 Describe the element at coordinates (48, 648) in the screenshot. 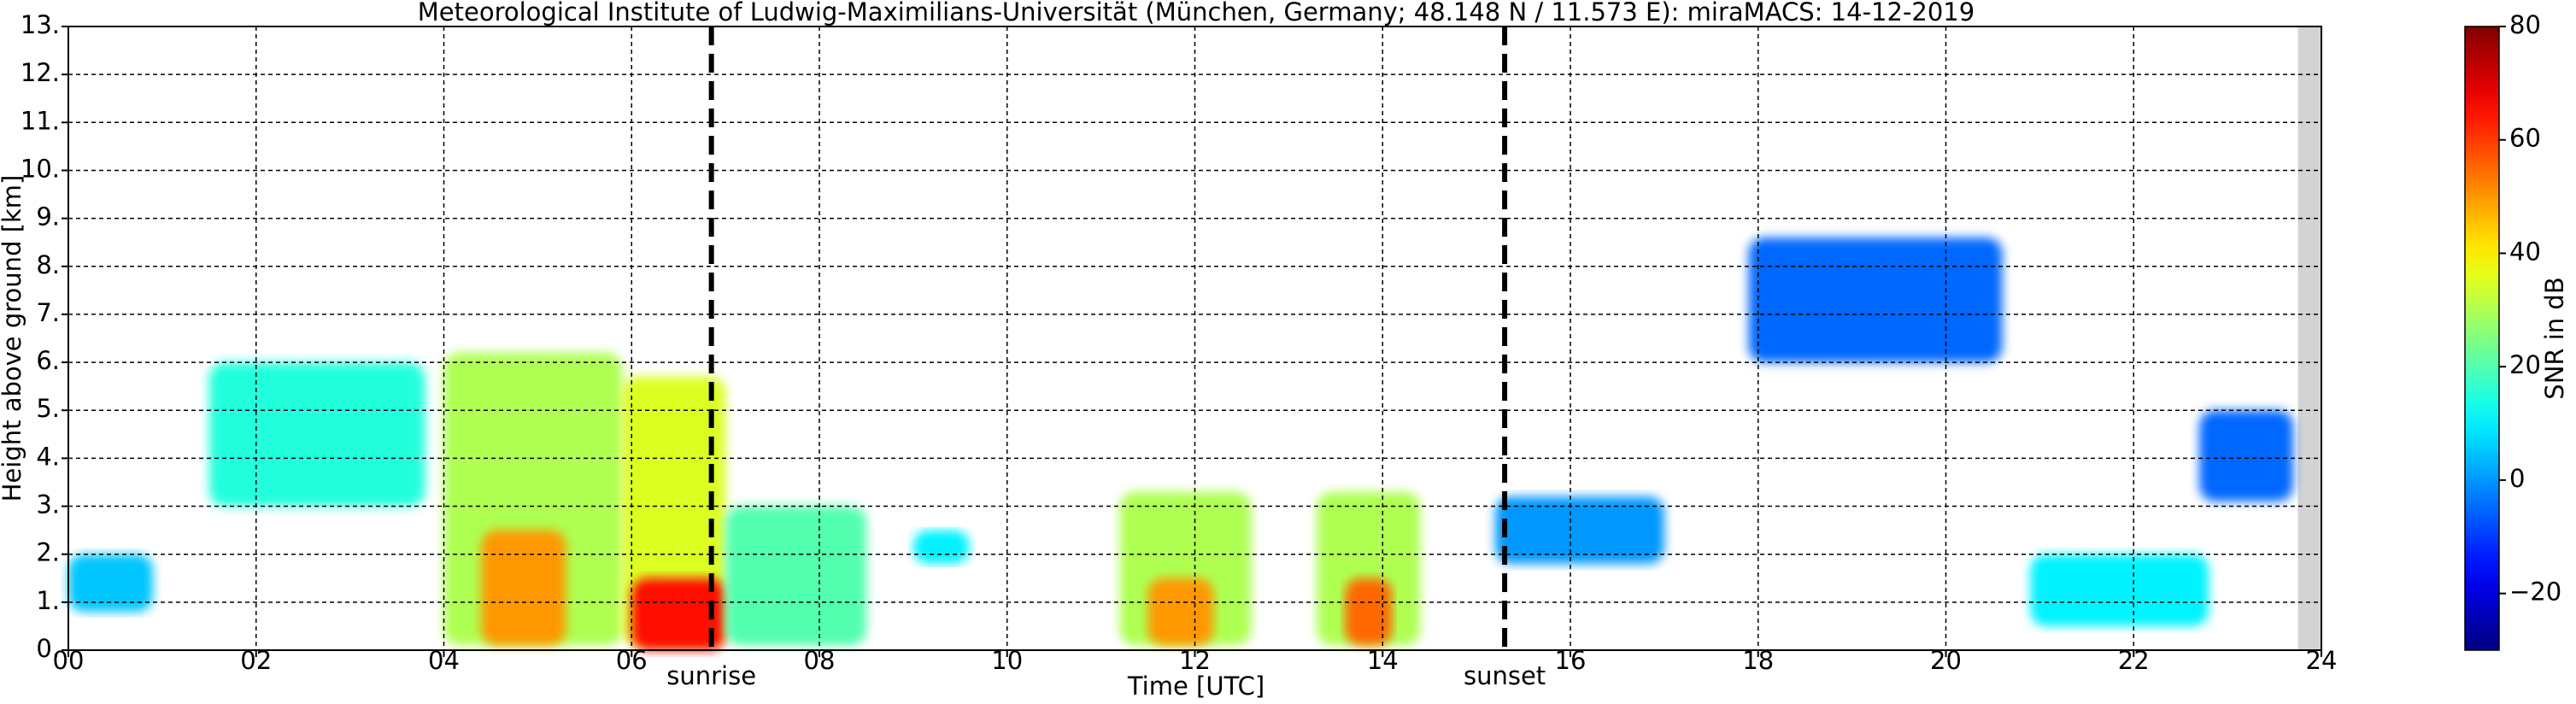

I see `y-tick-label: 0.` at that location.